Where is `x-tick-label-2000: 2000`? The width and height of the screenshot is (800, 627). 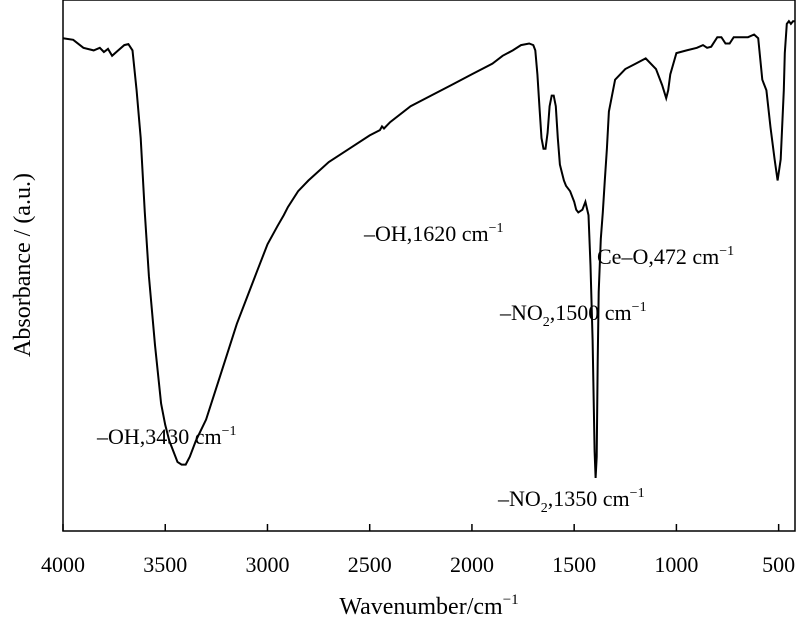 x-tick-label-2000: 2000 is located at coordinates (472, 564).